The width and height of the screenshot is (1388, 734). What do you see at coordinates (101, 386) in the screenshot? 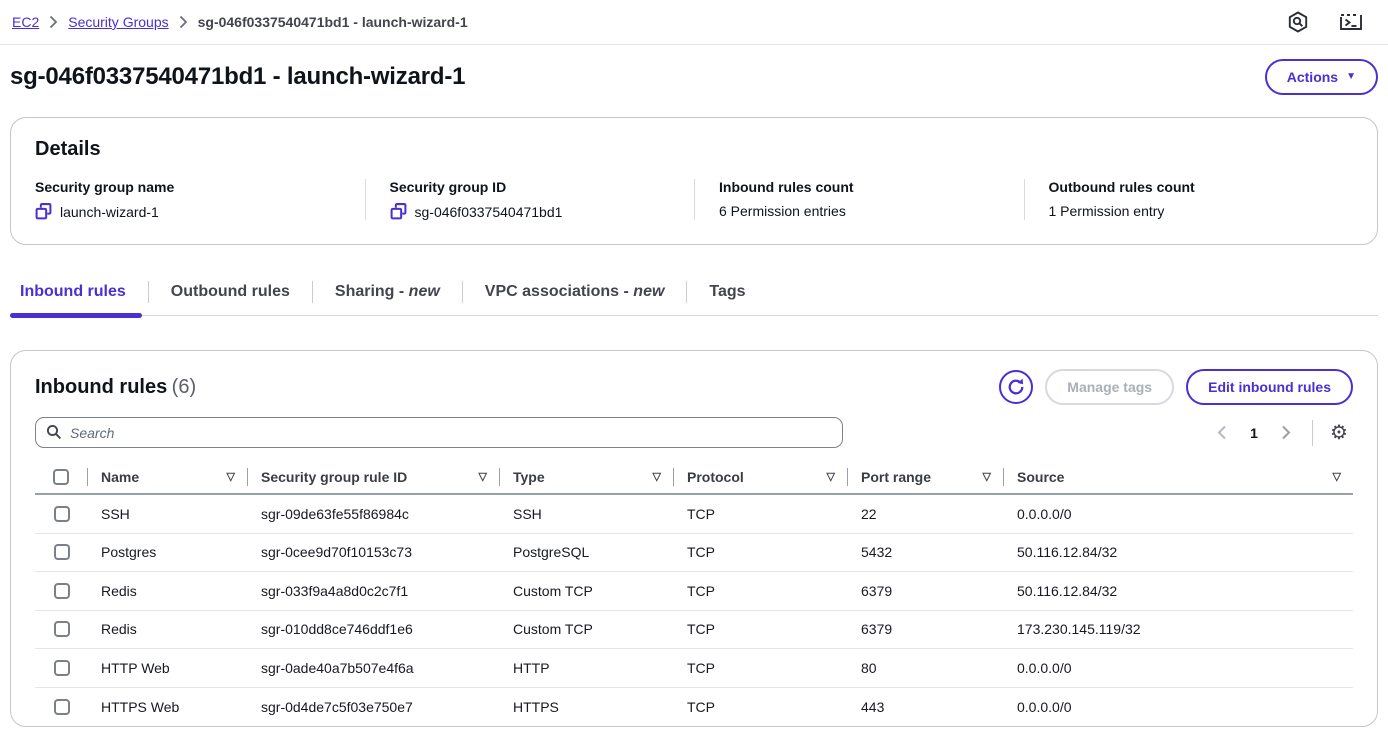
I see `panel-title: Inbound rules` at bounding box center [101, 386].